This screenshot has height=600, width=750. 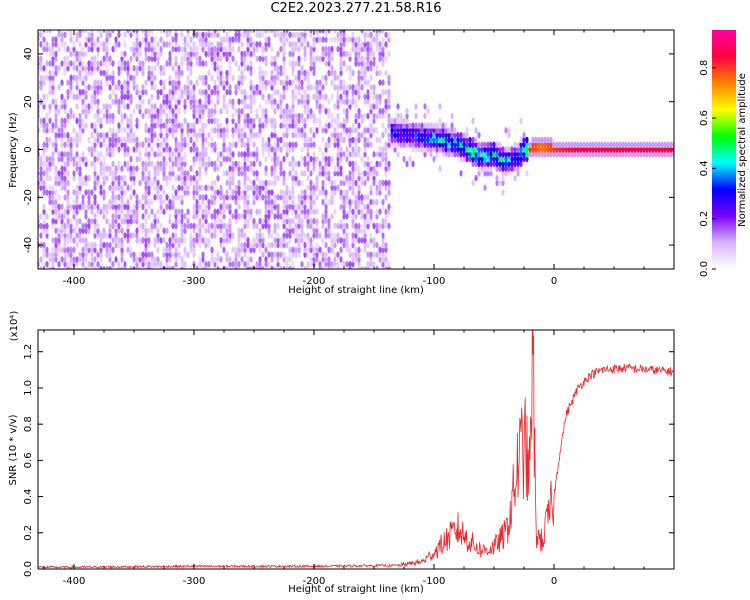 What do you see at coordinates (13, 150) in the screenshot?
I see `spectrogram-y-label: Frequency (Hz)` at bounding box center [13, 150].